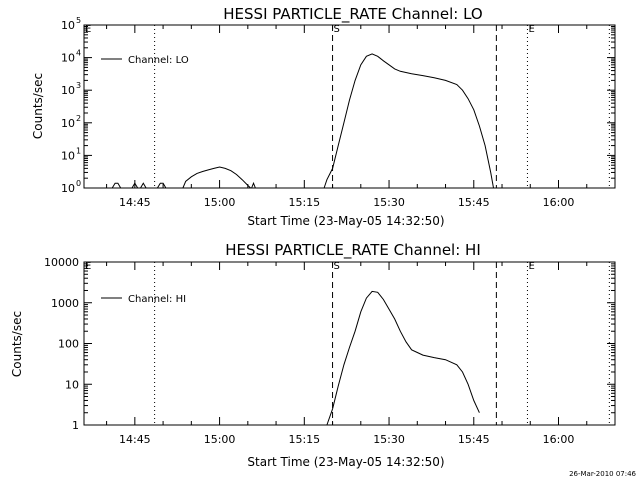 This screenshot has width=640, height=480. Describe the element at coordinates (345, 462) in the screenshot. I see `panel-hi-xlabel: Start Time (23-May-05 14:32:50)` at that location.